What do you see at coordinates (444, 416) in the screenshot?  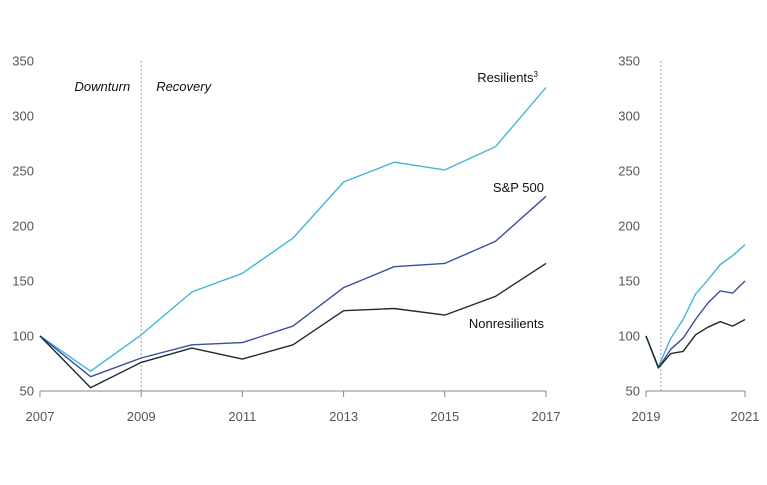 I see `panel1-x-tick-label: 2015` at bounding box center [444, 416].